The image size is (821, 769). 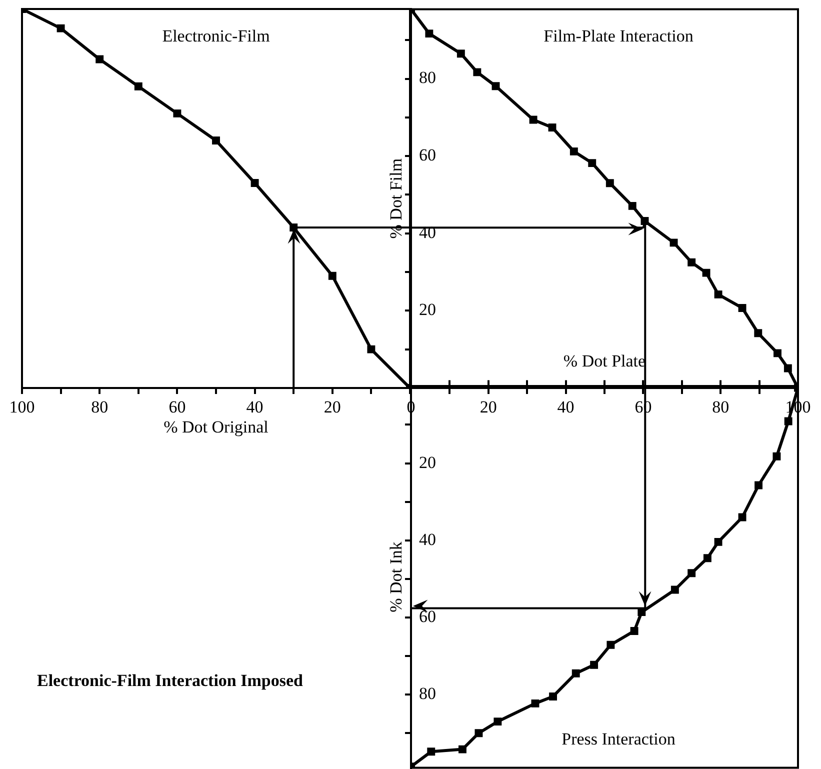 I want to click on text: Film-Plate Interaction, so click(x=619, y=36).